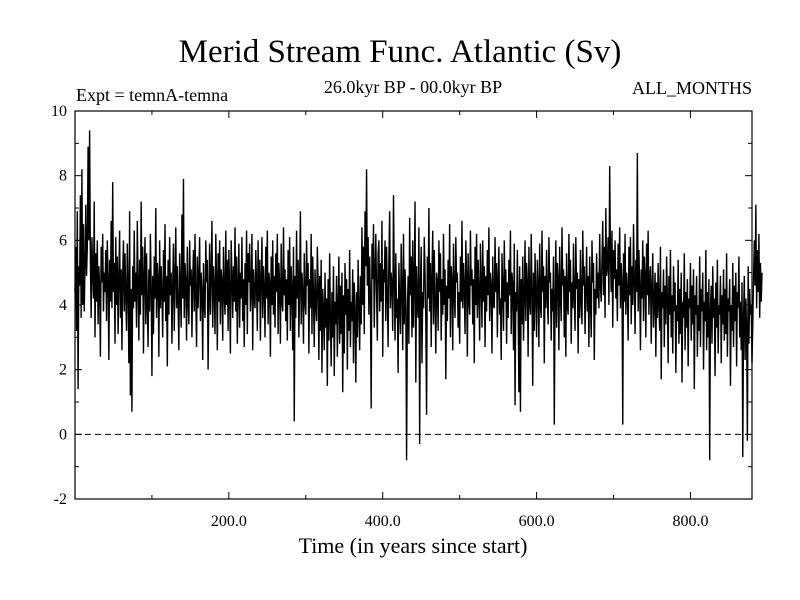 The height and width of the screenshot is (600, 800). I want to click on y-tick-label: 8, so click(63, 176).